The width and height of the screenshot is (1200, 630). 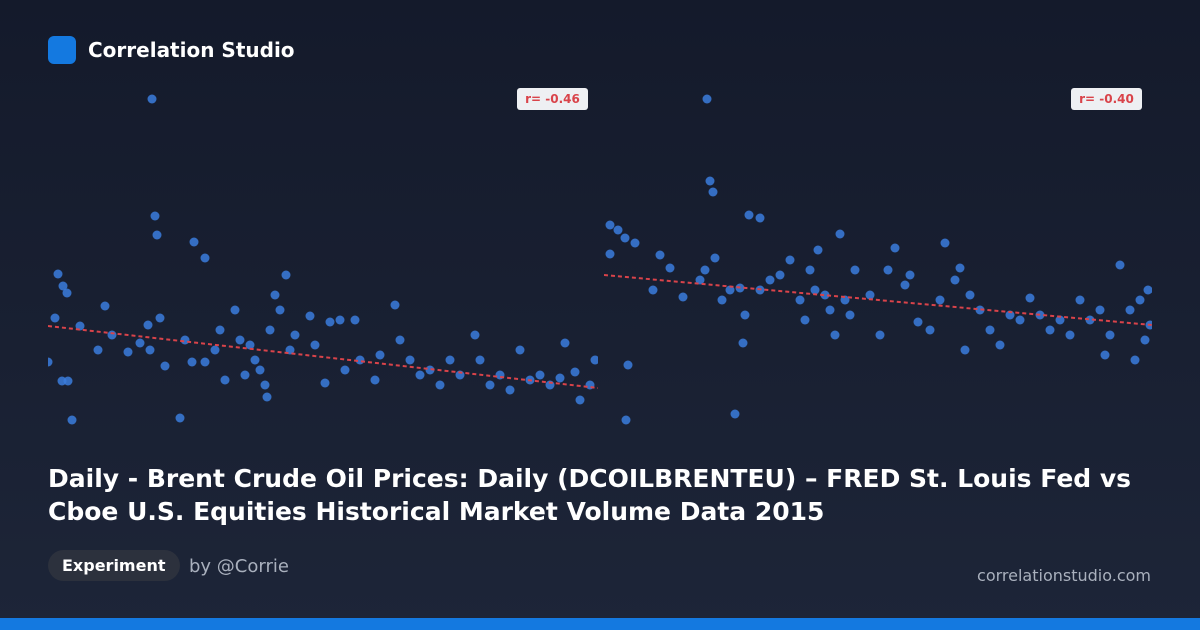 I want to click on logo, so click(x=62, y=50).